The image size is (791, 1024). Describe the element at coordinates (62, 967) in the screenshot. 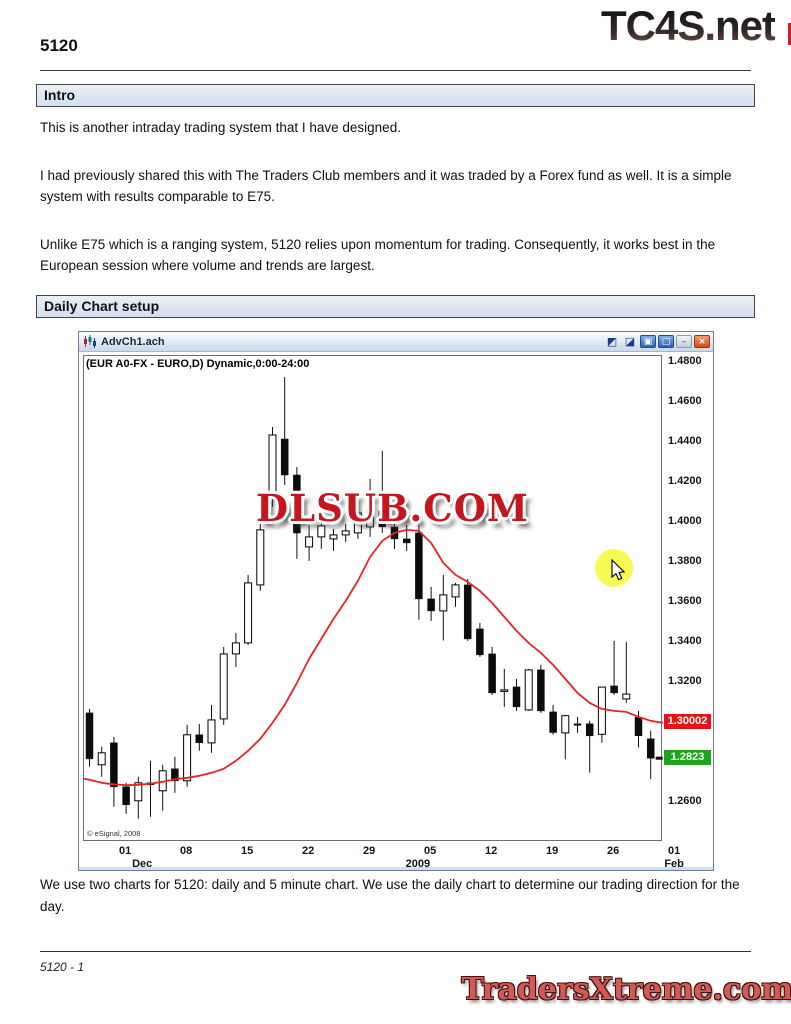

I see `footer-page-number: 5120 - 1` at that location.